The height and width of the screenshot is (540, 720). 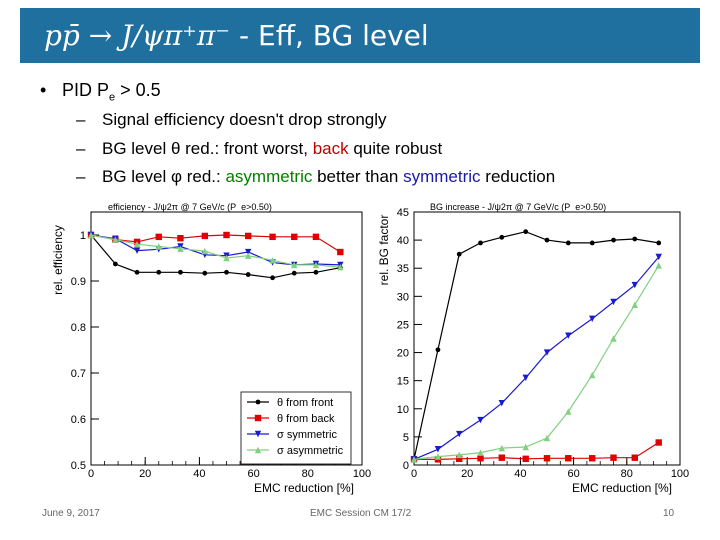 What do you see at coordinates (362, 474) in the screenshot?
I see `chart-1-xtick-label: 100` at bounding box center [362, 474].